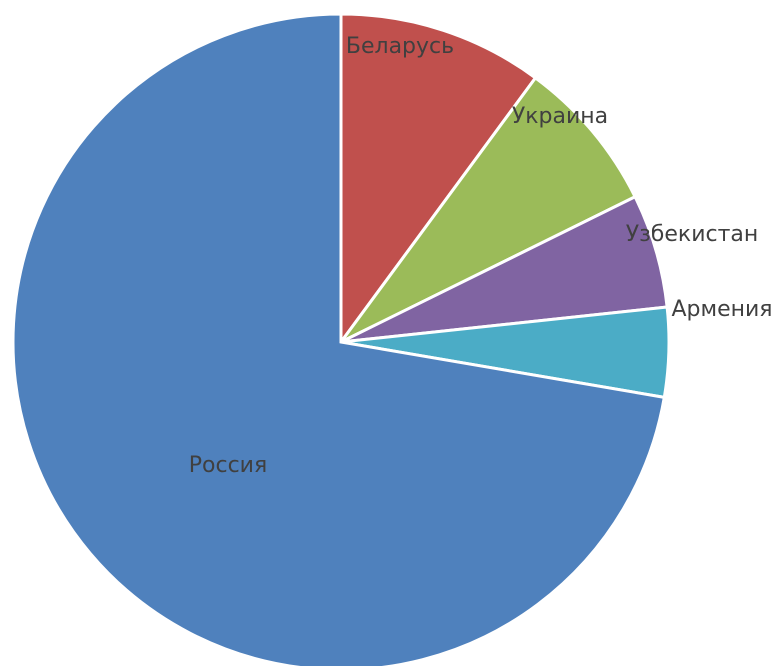 This screenshot has width=784, height=666. I want to click on slice-label: Украина, so click(560, 116).